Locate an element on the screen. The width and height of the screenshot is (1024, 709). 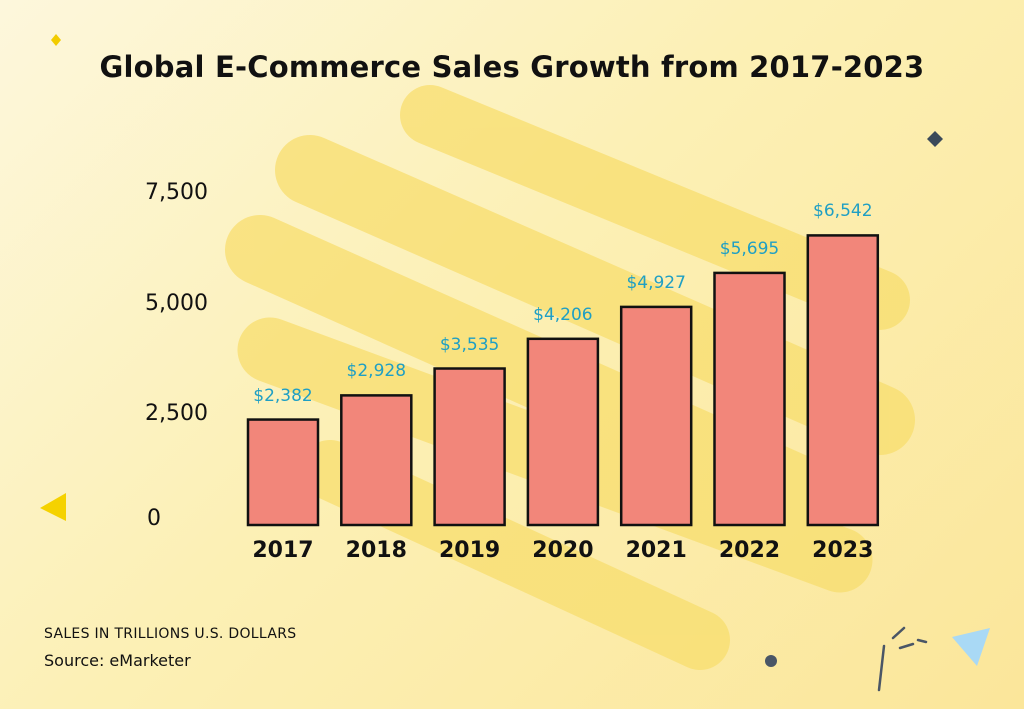
source-note: Source: eMarketer is located at coordinates (117, 660).